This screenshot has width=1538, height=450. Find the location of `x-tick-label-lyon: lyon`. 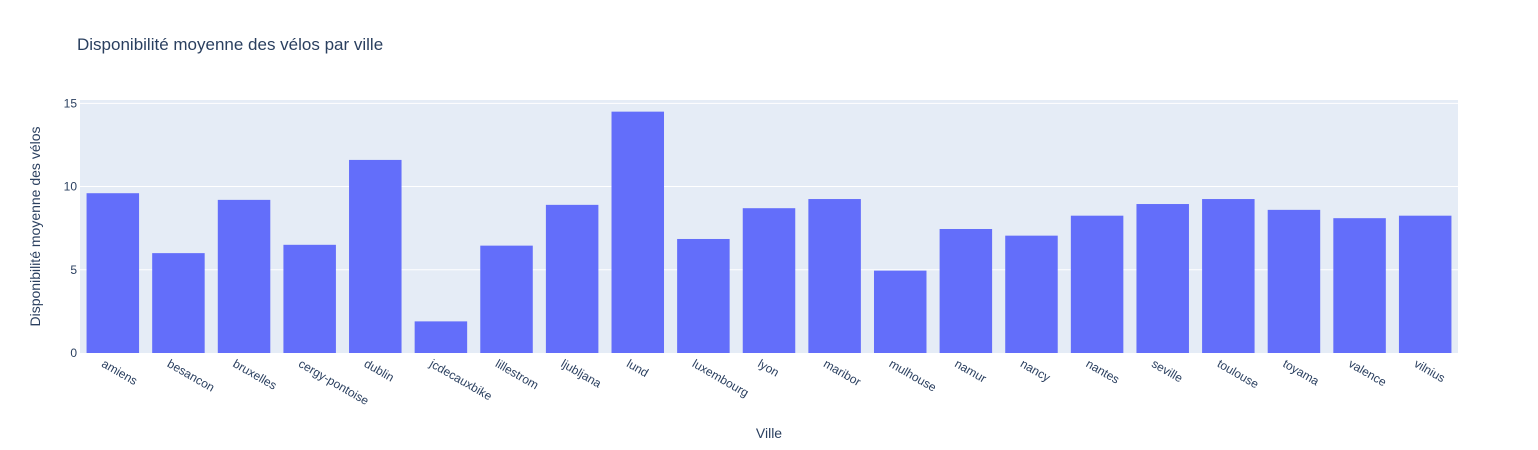

x-tick-label-lyon: lyon is located at coordinates (769, 367).